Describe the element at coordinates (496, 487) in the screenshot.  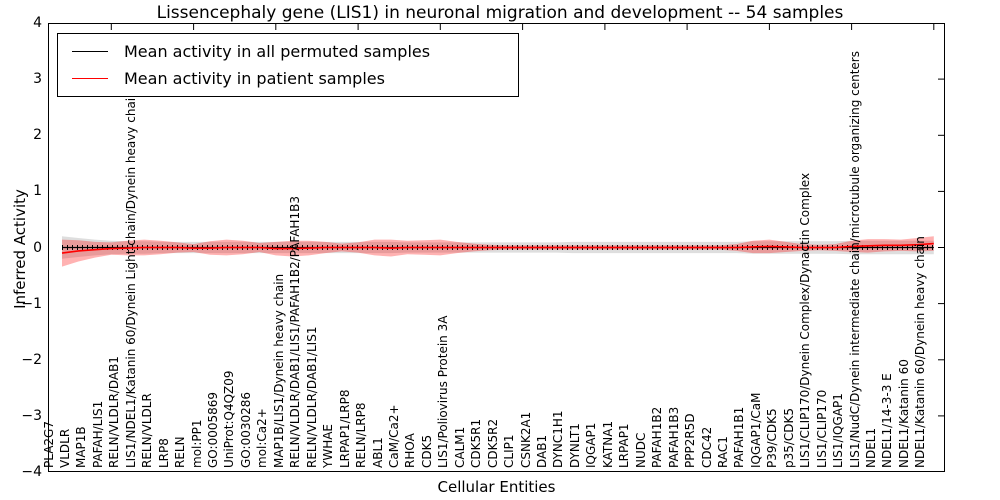
I see `x-axis-label: Cellular Entities` at that location.